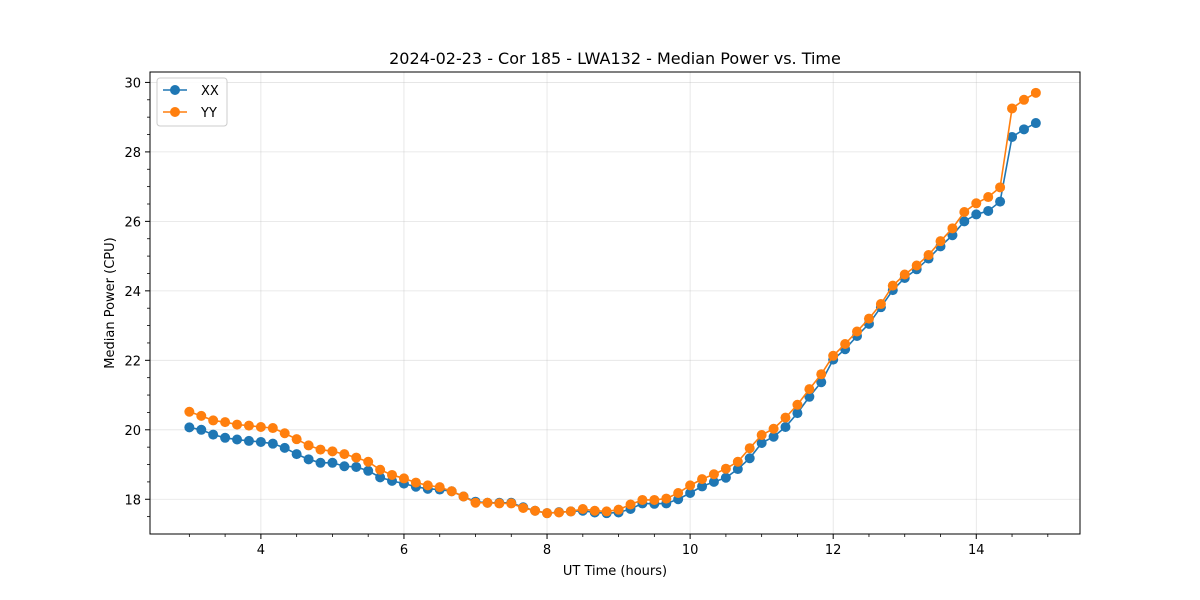 Image resolution: width=1200 pixels, height=600 pixels. I want to click on y-axis-label: Median Power (CPU), so click(110, 302).